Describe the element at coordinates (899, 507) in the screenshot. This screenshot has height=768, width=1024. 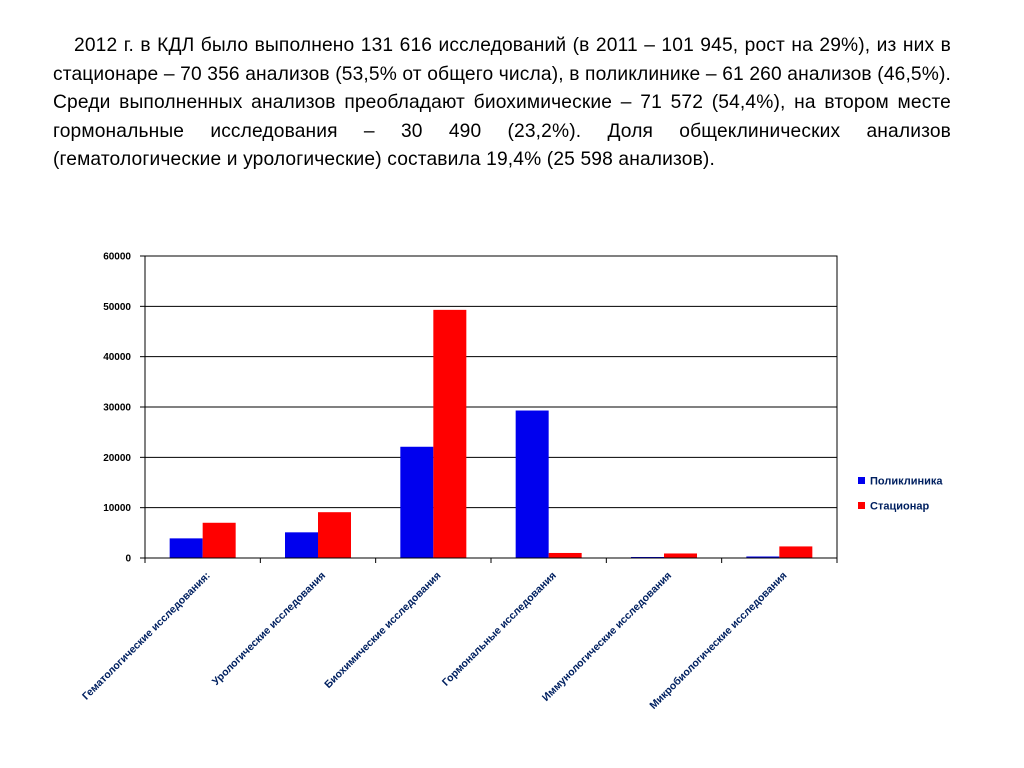
I see `legend-label: Стационар` at that location.